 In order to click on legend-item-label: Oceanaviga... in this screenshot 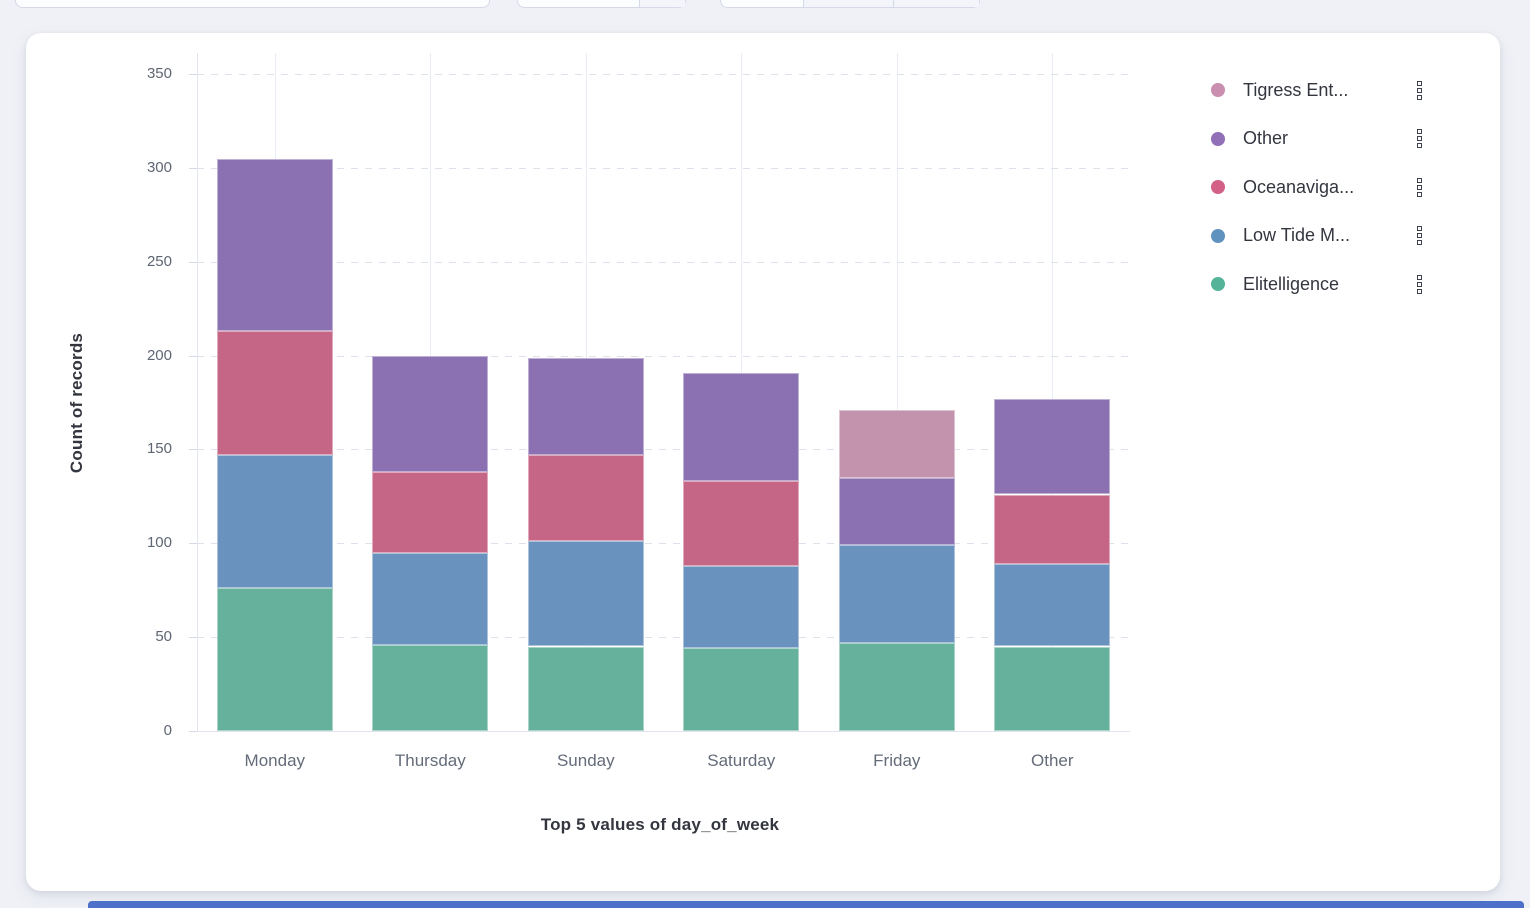, I will do `click(1299, 186)`.